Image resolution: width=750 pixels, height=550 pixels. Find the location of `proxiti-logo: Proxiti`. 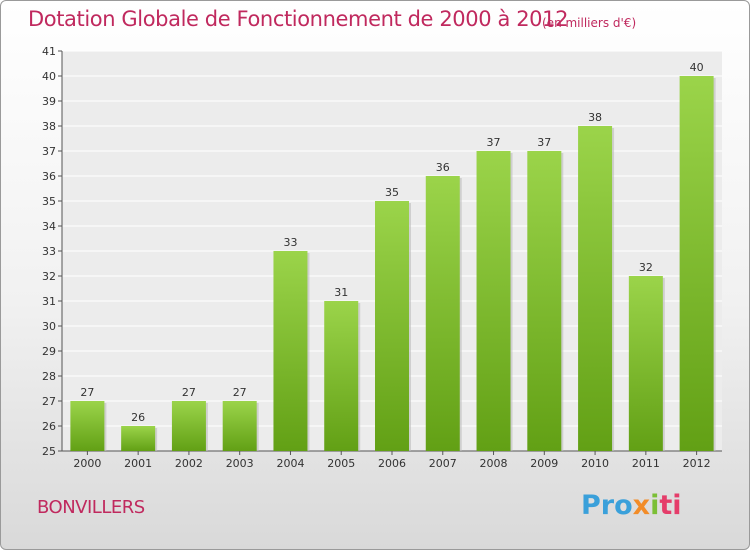

proxiti-logo: Proxiti is located at coordinates (631, 505).